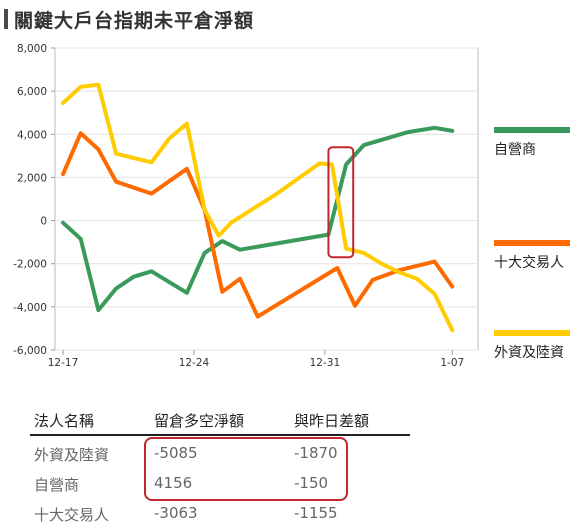  Describe the element at coordinates (220, 515) in the screenshot. I see `table-row: 十大交易人 -3063 -1155` at that location.